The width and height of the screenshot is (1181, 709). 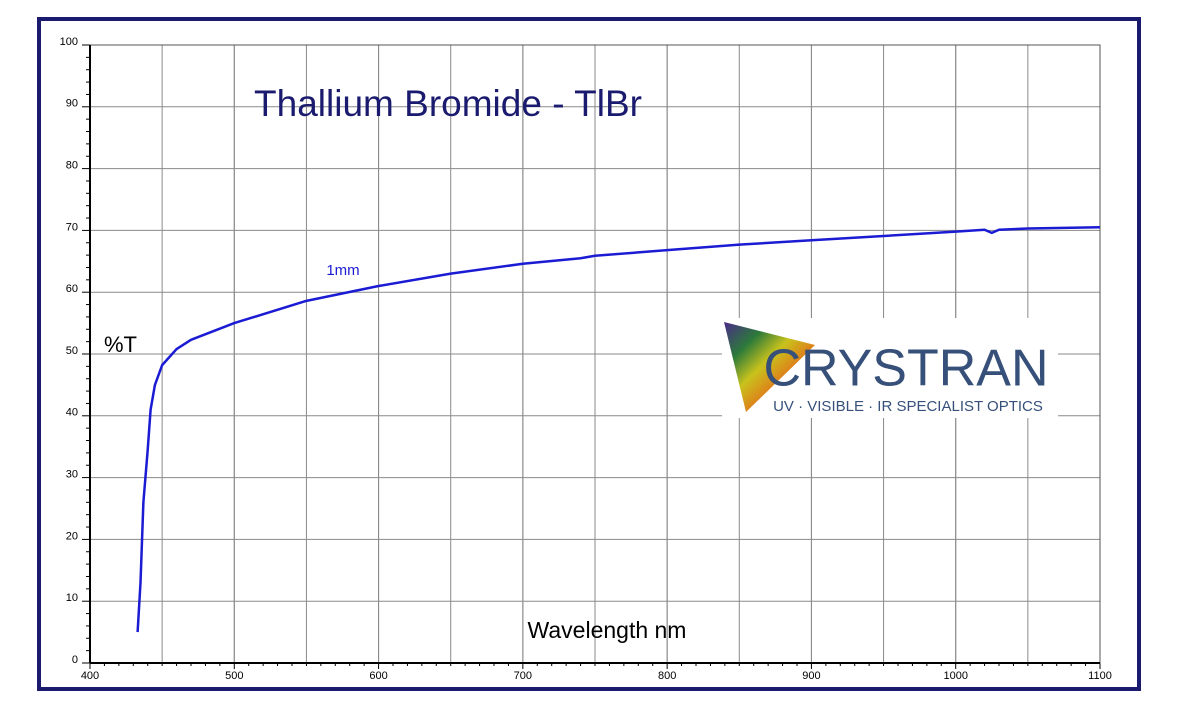 I want to click on x-tick-label: 500, so click(x=234, y=676).